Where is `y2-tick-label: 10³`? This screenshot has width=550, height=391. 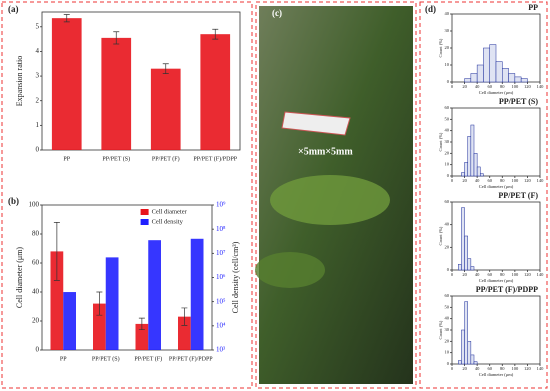 y2-tick-label: 10³ is located at coordinates (220, 350).